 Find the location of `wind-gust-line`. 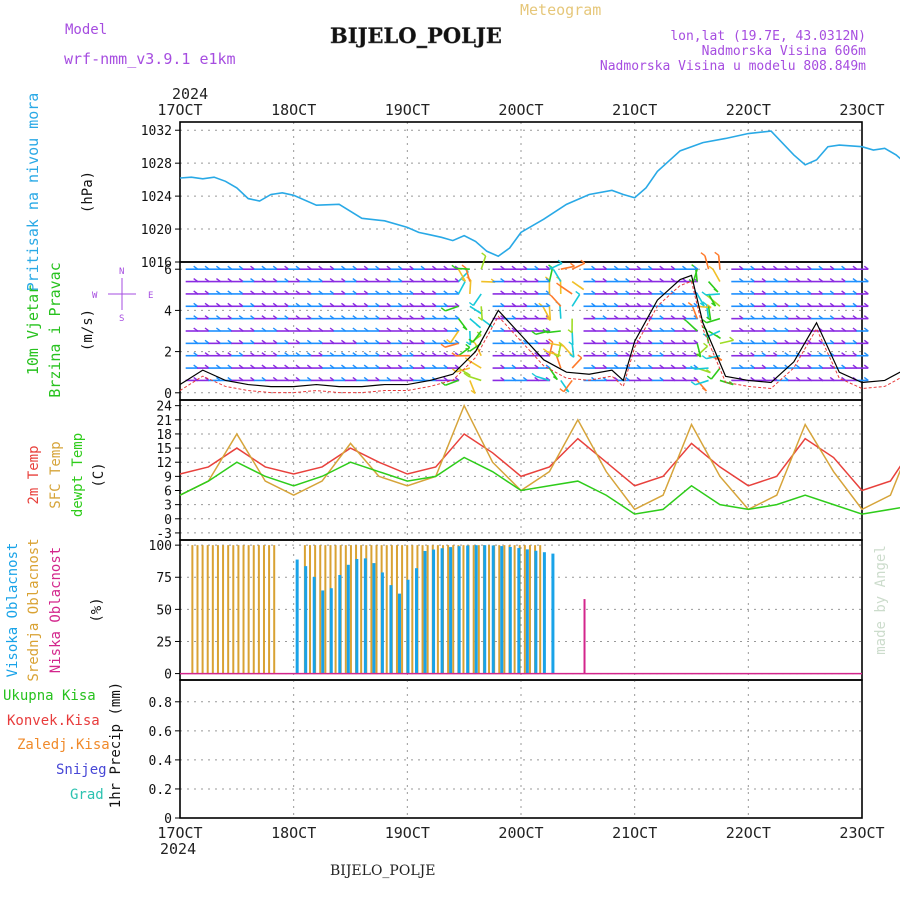

wind-gust-line is located at coordinates (539, 337).